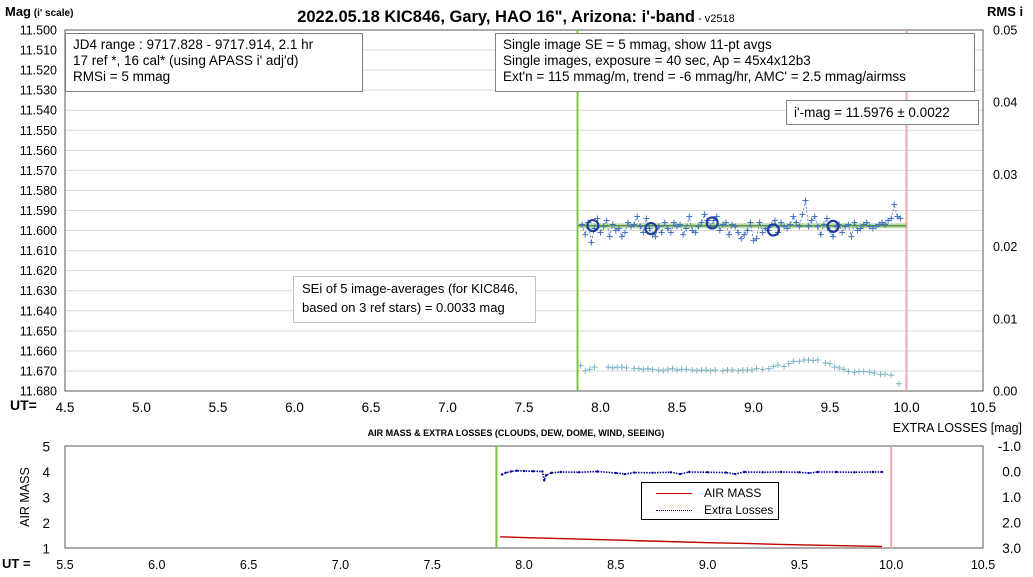  What do you see at coordinates (52, 13) in the screenshot?
I see `y-axis-label-suffix: (i' scale)` at bounding box center [52, 13].